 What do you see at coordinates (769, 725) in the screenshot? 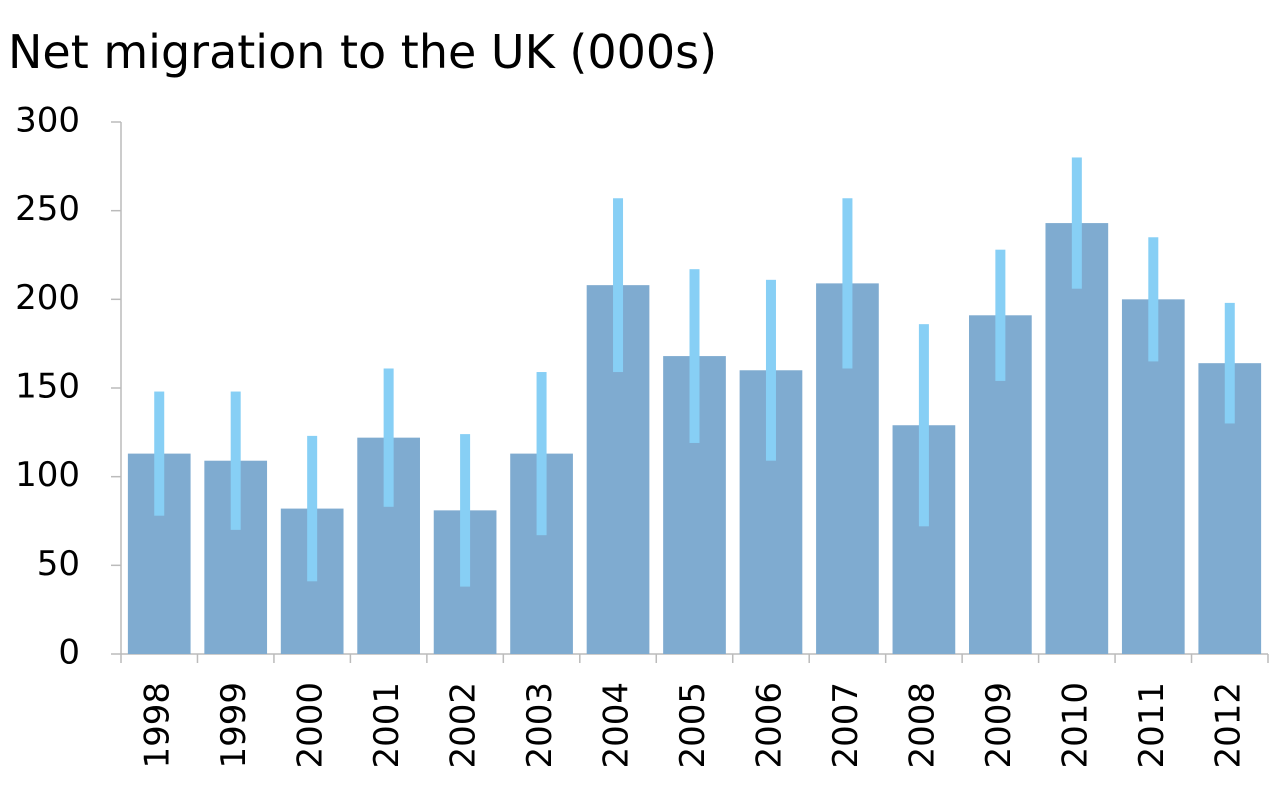
I see `x-tick-label: 2006` at bounding box center [769, 725].